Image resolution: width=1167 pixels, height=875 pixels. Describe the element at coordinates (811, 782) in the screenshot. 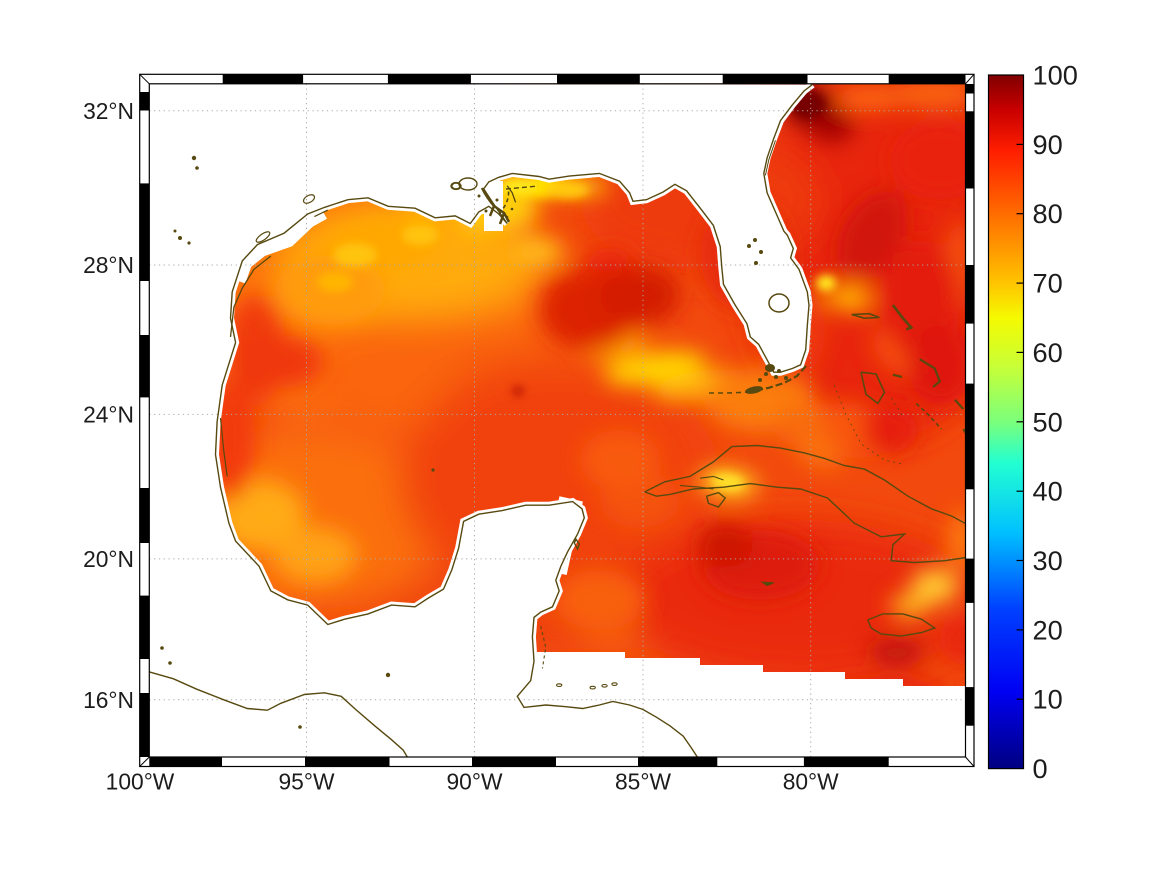

I see `svg-text: 80°W` at that location.